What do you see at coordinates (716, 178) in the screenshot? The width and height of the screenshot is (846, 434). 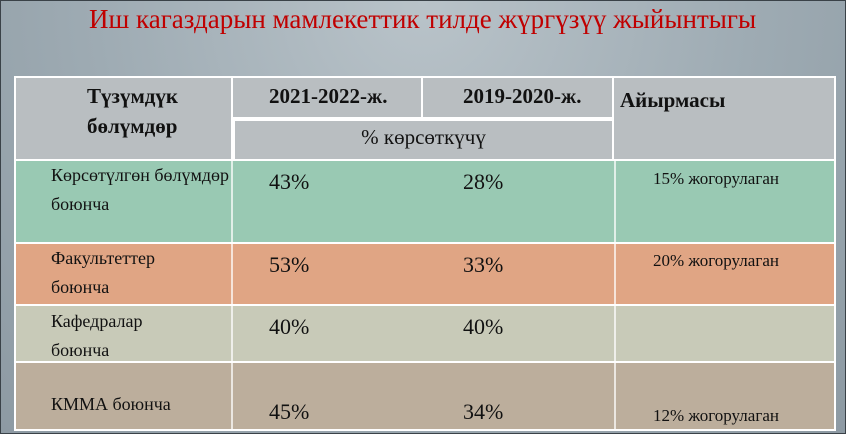 I see `difference: 15% жогорулаган` at bounding box center [716, 178].